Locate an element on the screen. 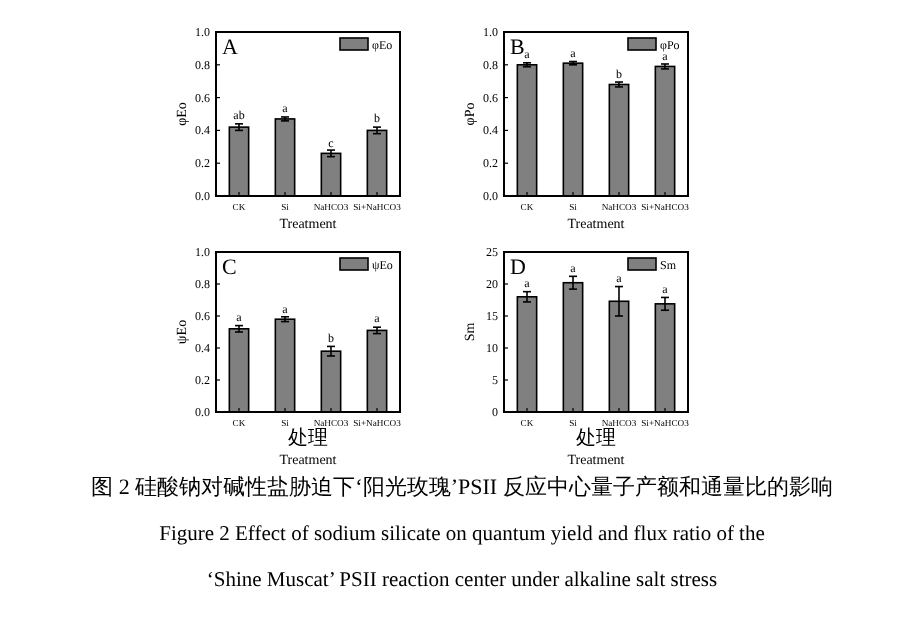  annotation: C is located at coordinates (229, 268).